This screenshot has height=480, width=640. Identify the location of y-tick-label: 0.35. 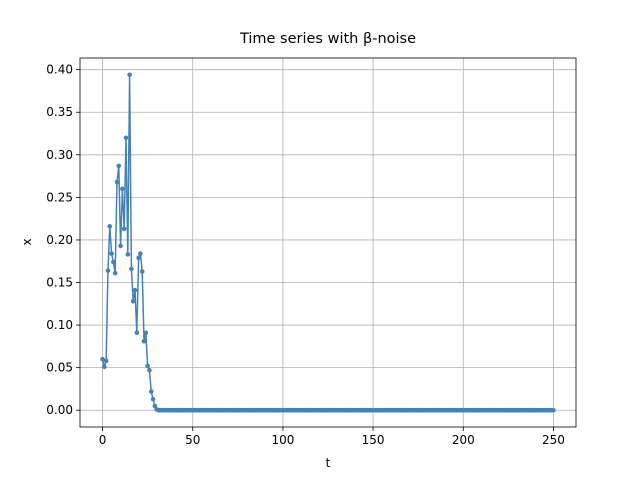
(59, 112).